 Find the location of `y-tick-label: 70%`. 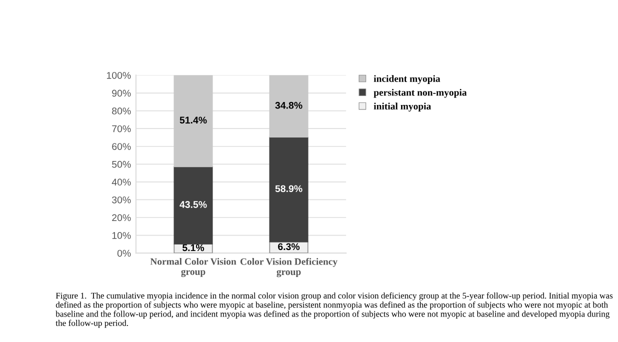

y-tick-label: 70% is located at coordinates (121, 128).